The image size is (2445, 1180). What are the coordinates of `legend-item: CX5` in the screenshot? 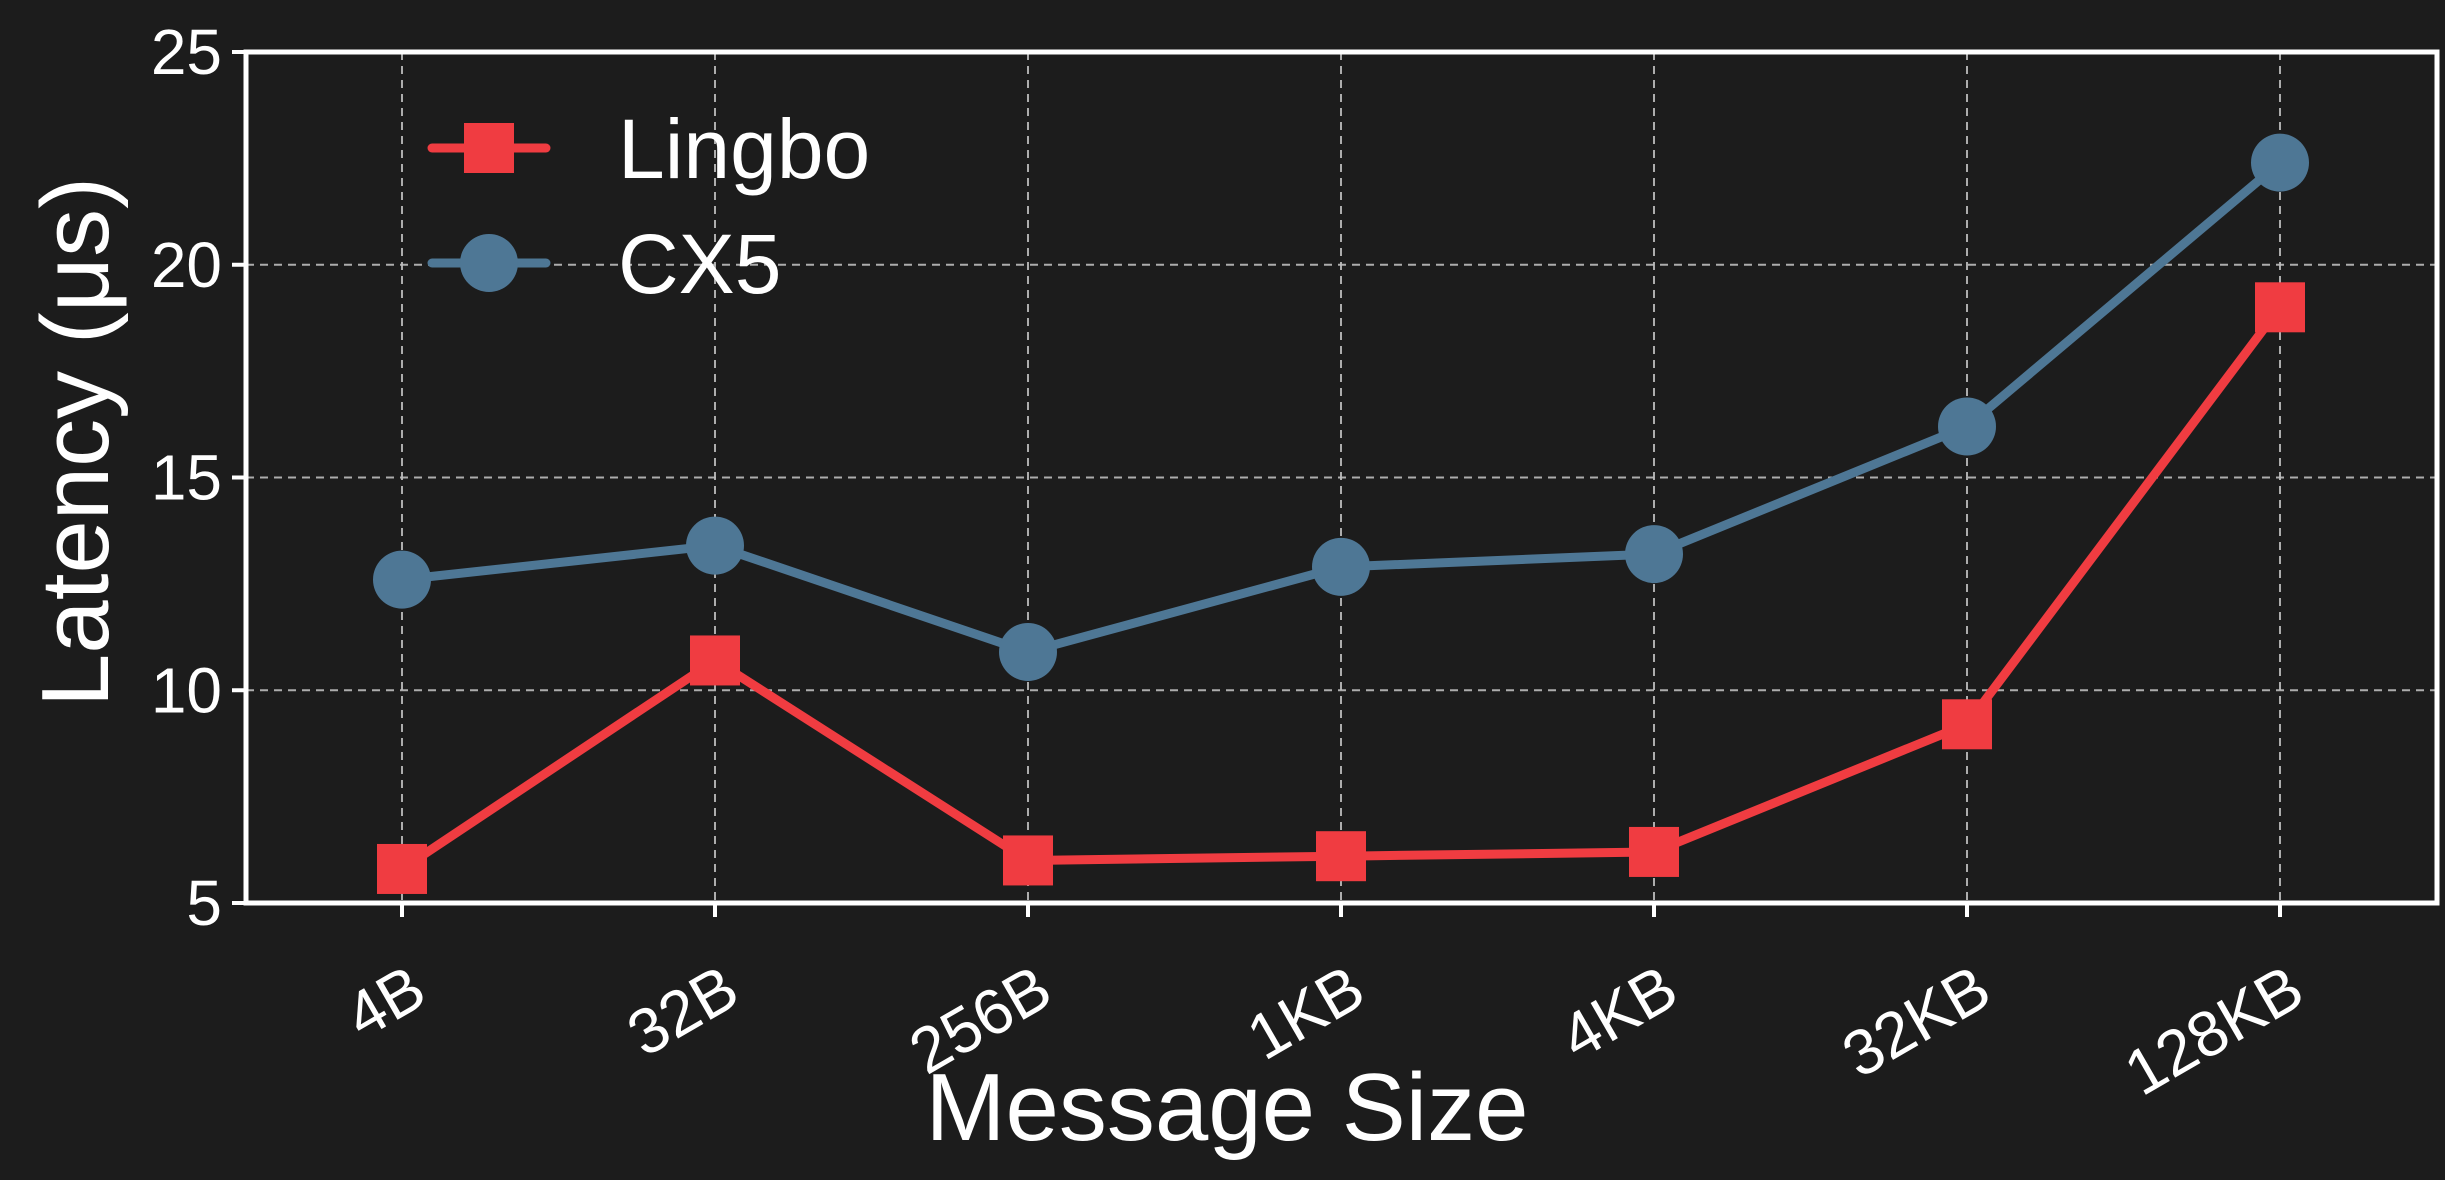 It's located at (604, 264).